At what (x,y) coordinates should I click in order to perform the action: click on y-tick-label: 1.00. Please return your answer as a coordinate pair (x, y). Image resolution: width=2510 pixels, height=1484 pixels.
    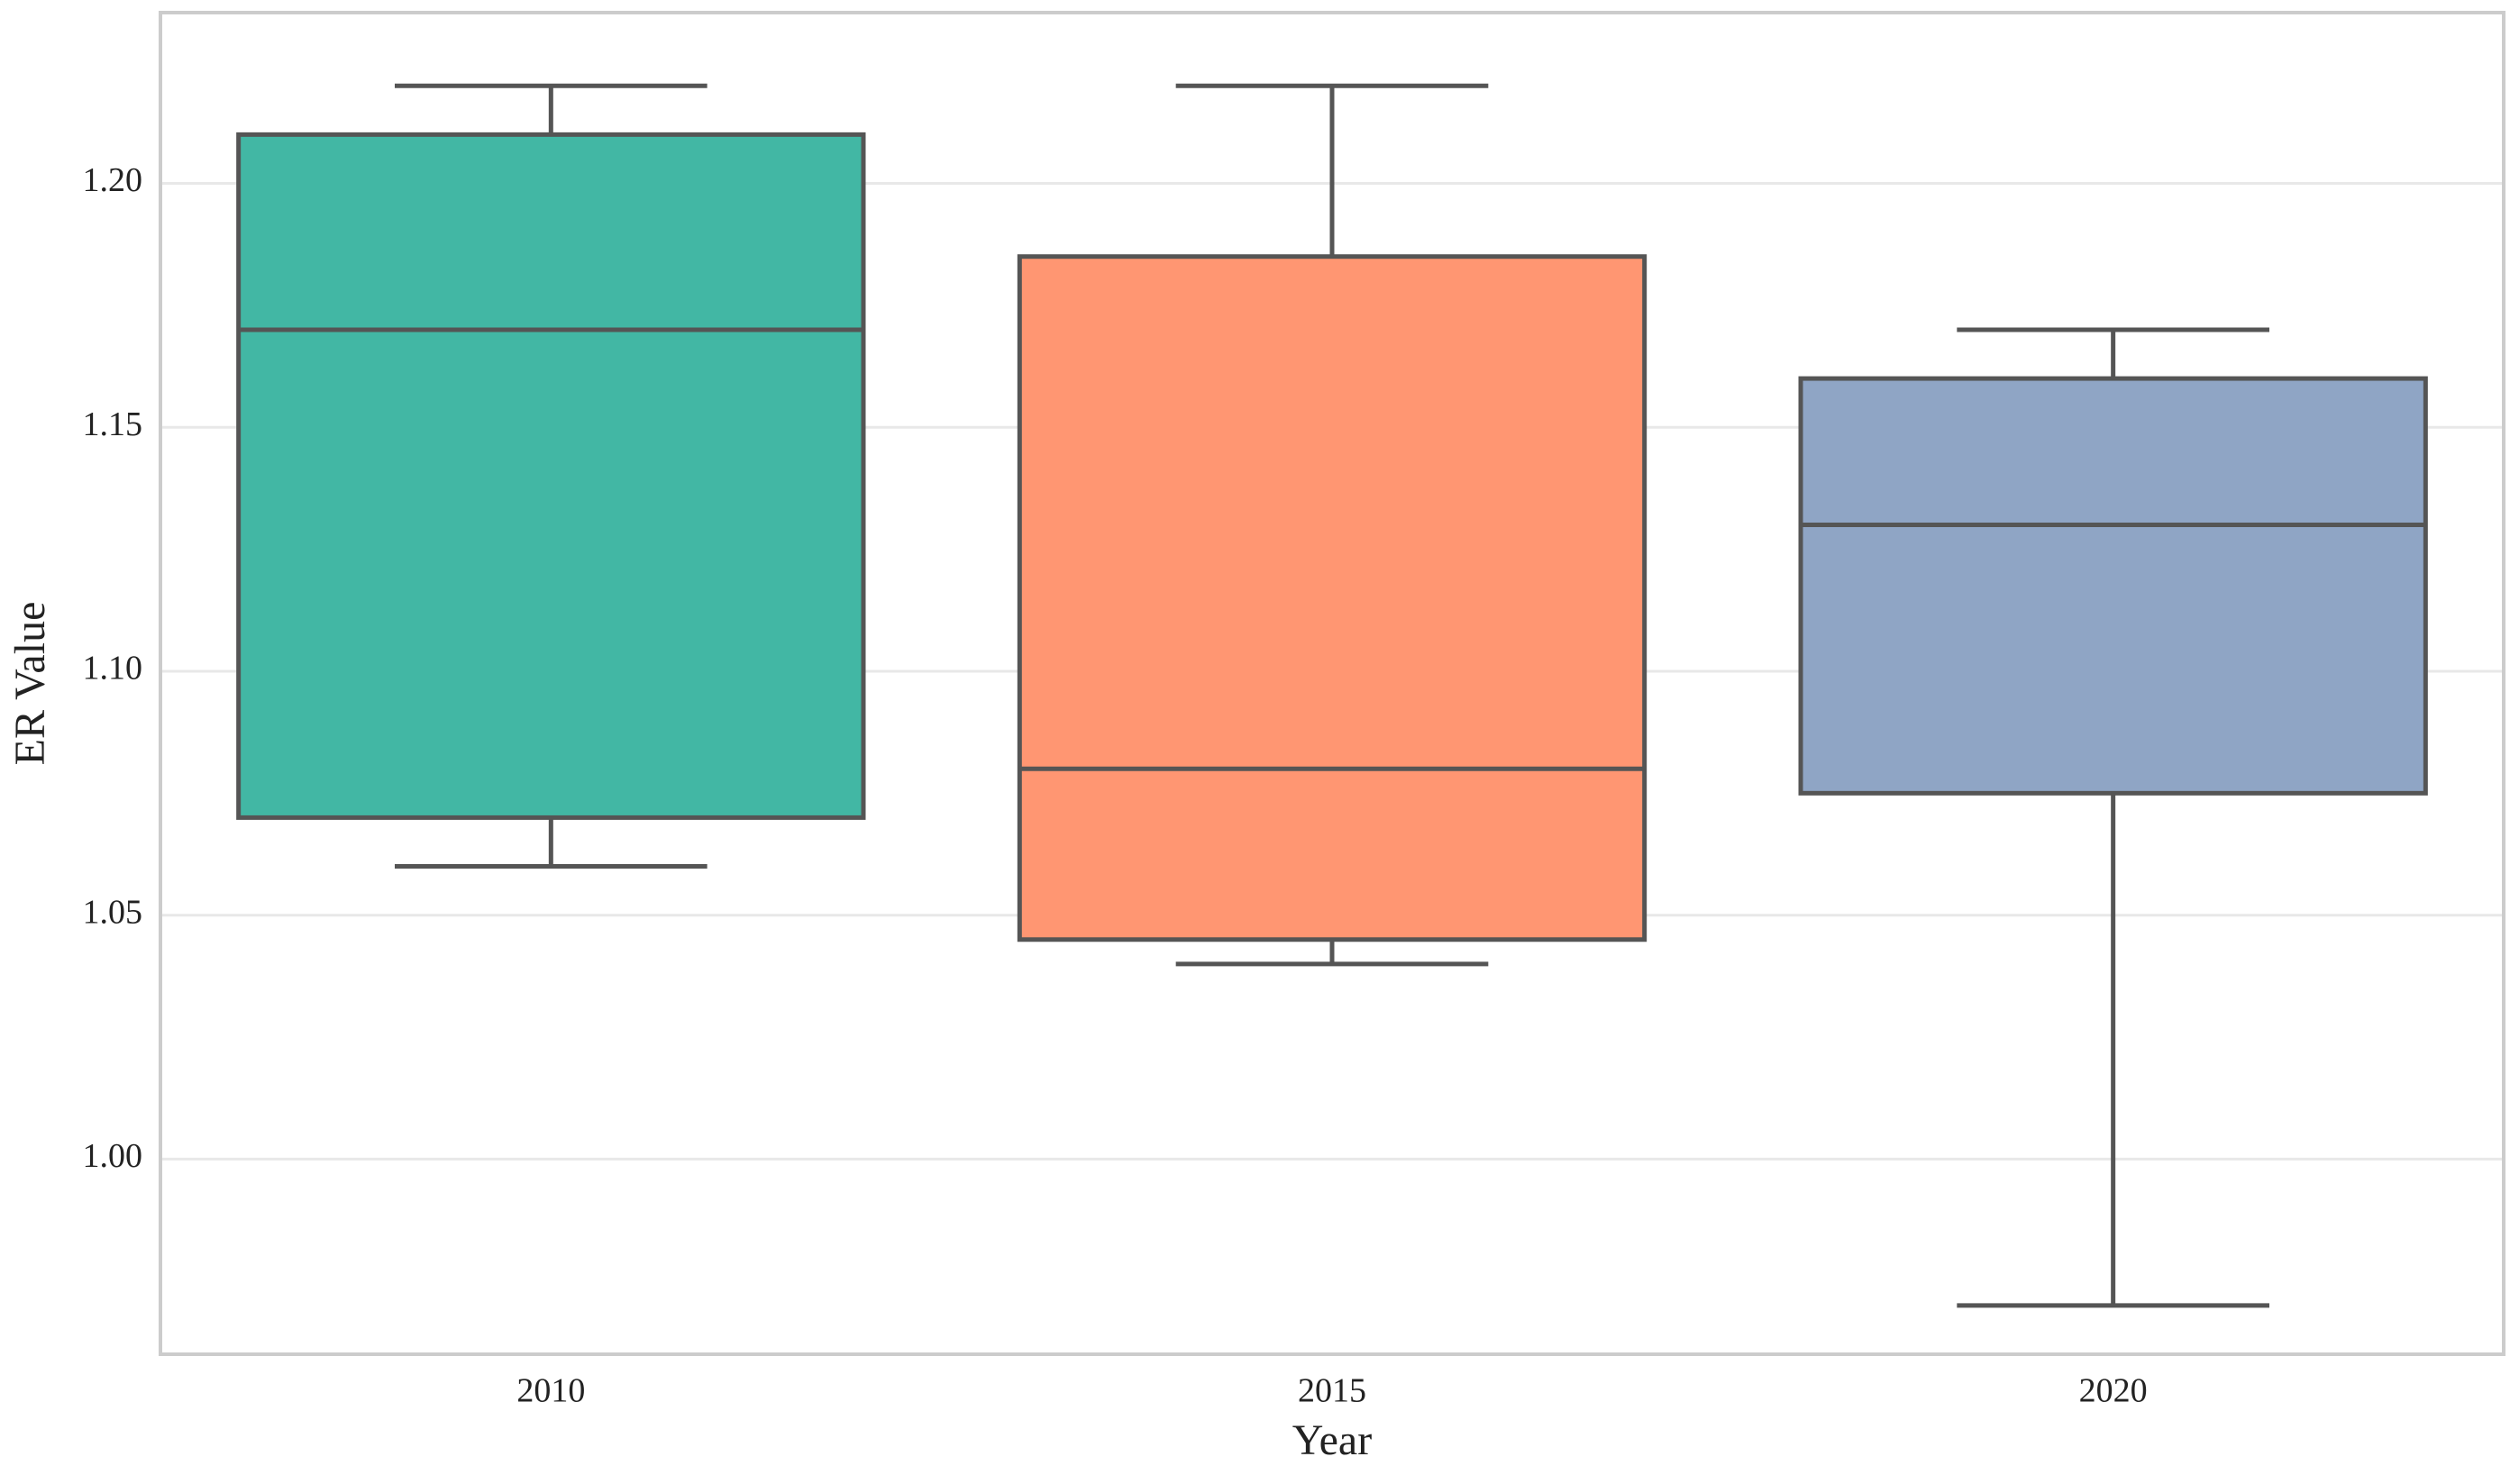
    Looking at the image, I should click on (113, 1156).